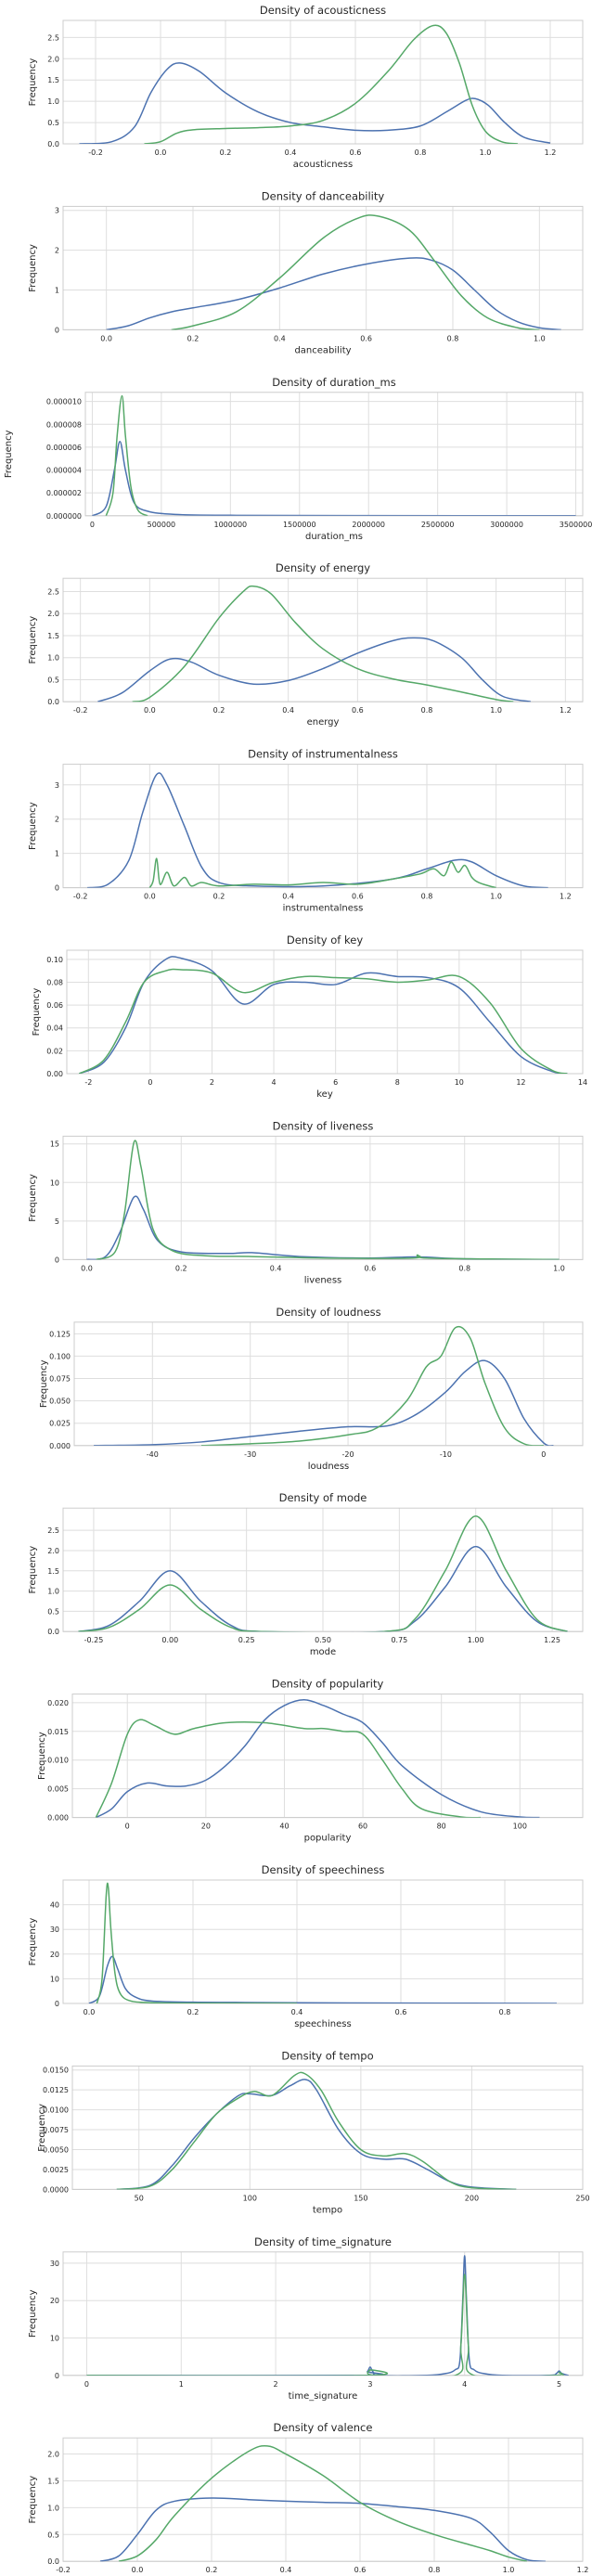  Describe the element at coordinates (323, 11) in the screenshot. I see `chart-title: Density of acousticness` at that location.